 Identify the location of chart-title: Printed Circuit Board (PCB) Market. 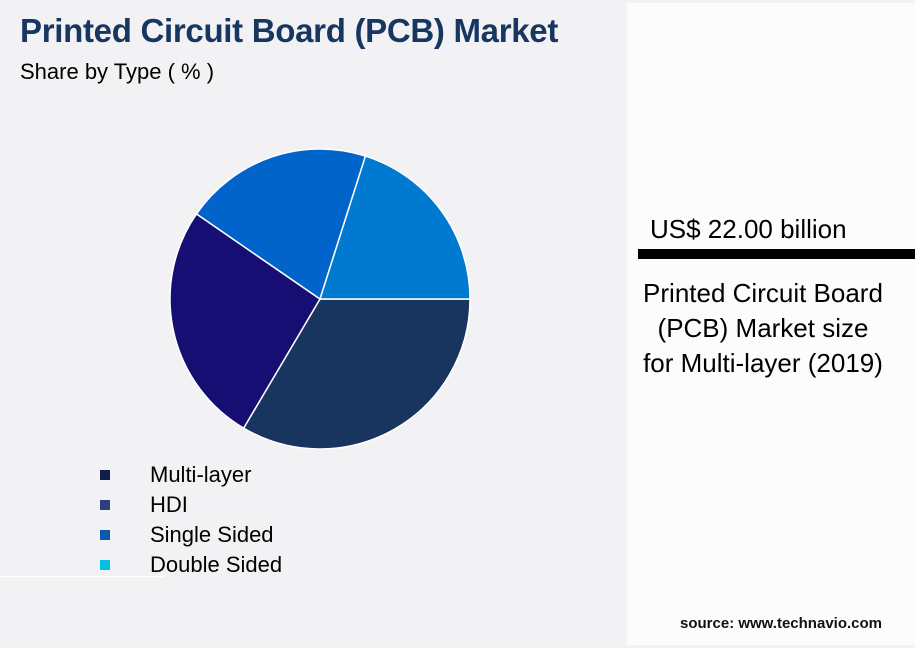
(289, 30).